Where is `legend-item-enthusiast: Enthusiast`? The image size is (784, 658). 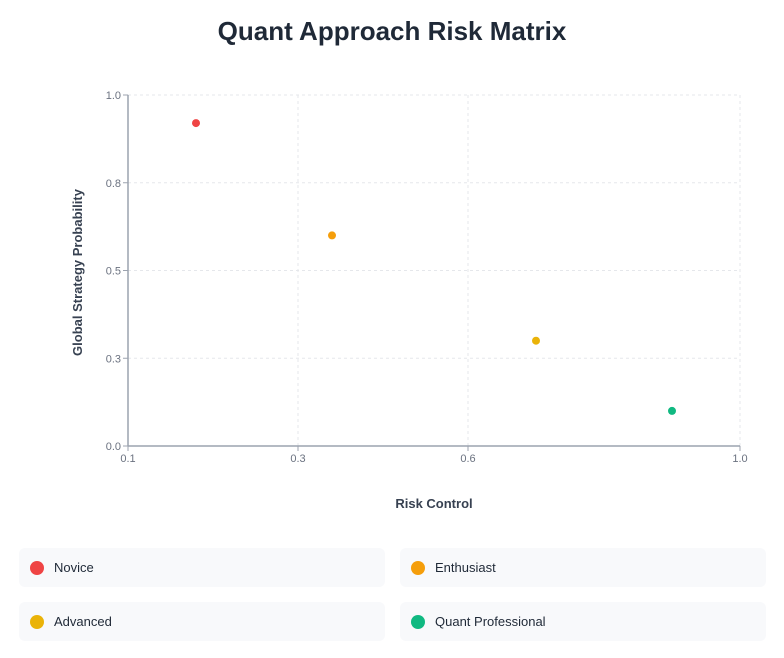 legend-item-enthusiast: Enthusiast is located at coordinates (583, 567).